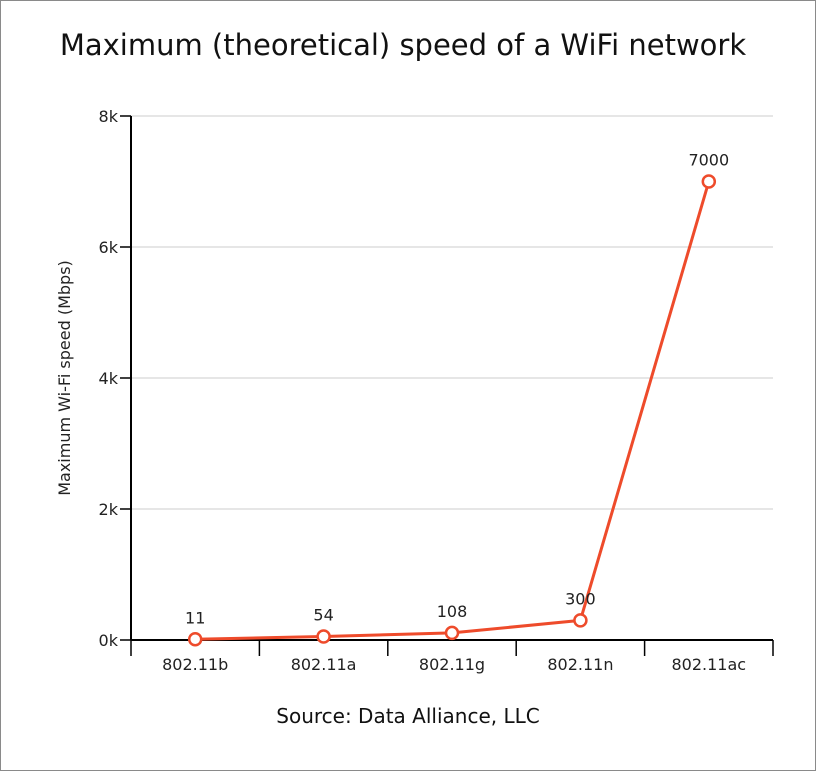  I want to click on x-tick-label: 802.11b, so click(195, 664).